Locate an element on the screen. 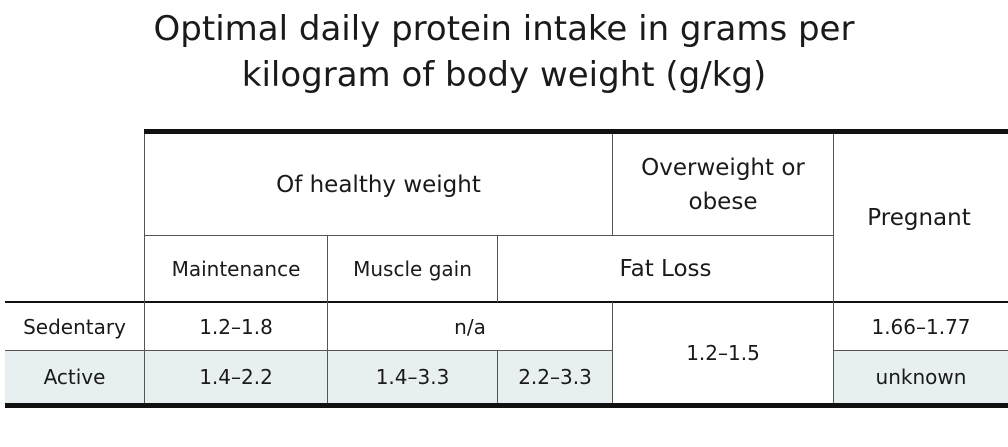 This screenshot has height=447, width=1008. row-label-sedentary: Sedentary is located at coordinates (74, 326).